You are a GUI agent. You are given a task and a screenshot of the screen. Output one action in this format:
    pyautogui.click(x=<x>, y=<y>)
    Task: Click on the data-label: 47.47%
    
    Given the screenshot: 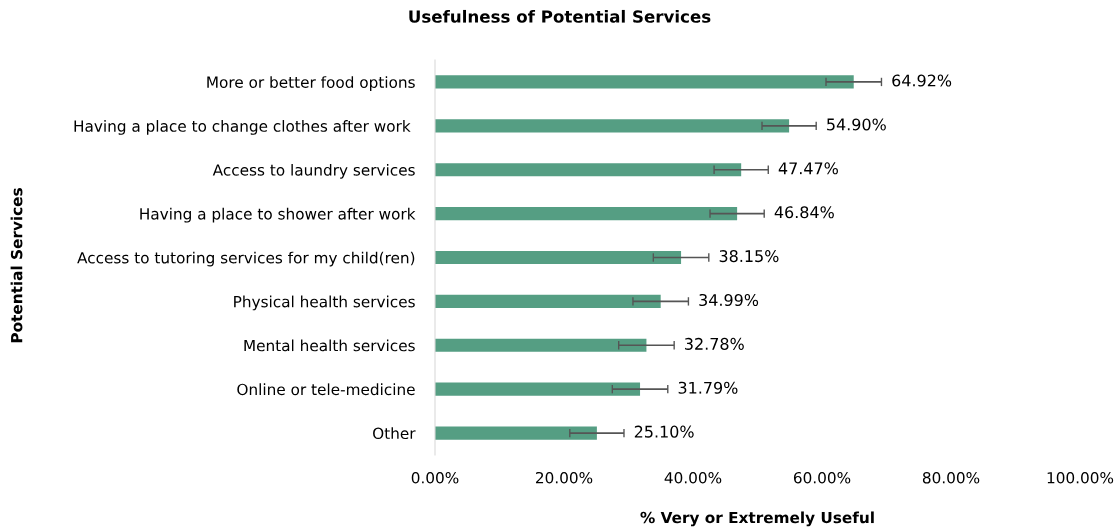 What is the action you would take?
    pyautogui.click(x=808, y=168)
    